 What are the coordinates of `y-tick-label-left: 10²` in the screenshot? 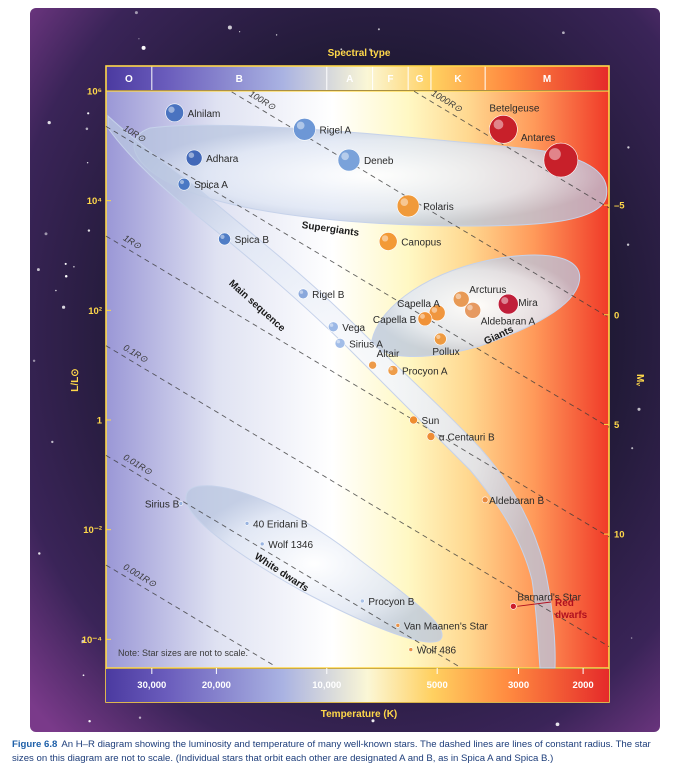 It's located at (95, 311).